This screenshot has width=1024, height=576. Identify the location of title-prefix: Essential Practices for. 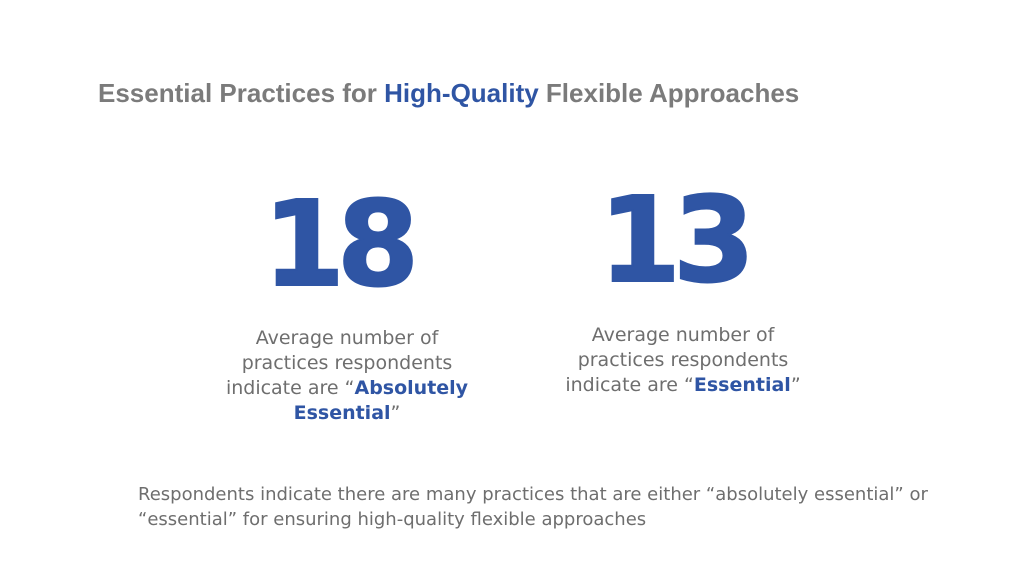
(241, 93).